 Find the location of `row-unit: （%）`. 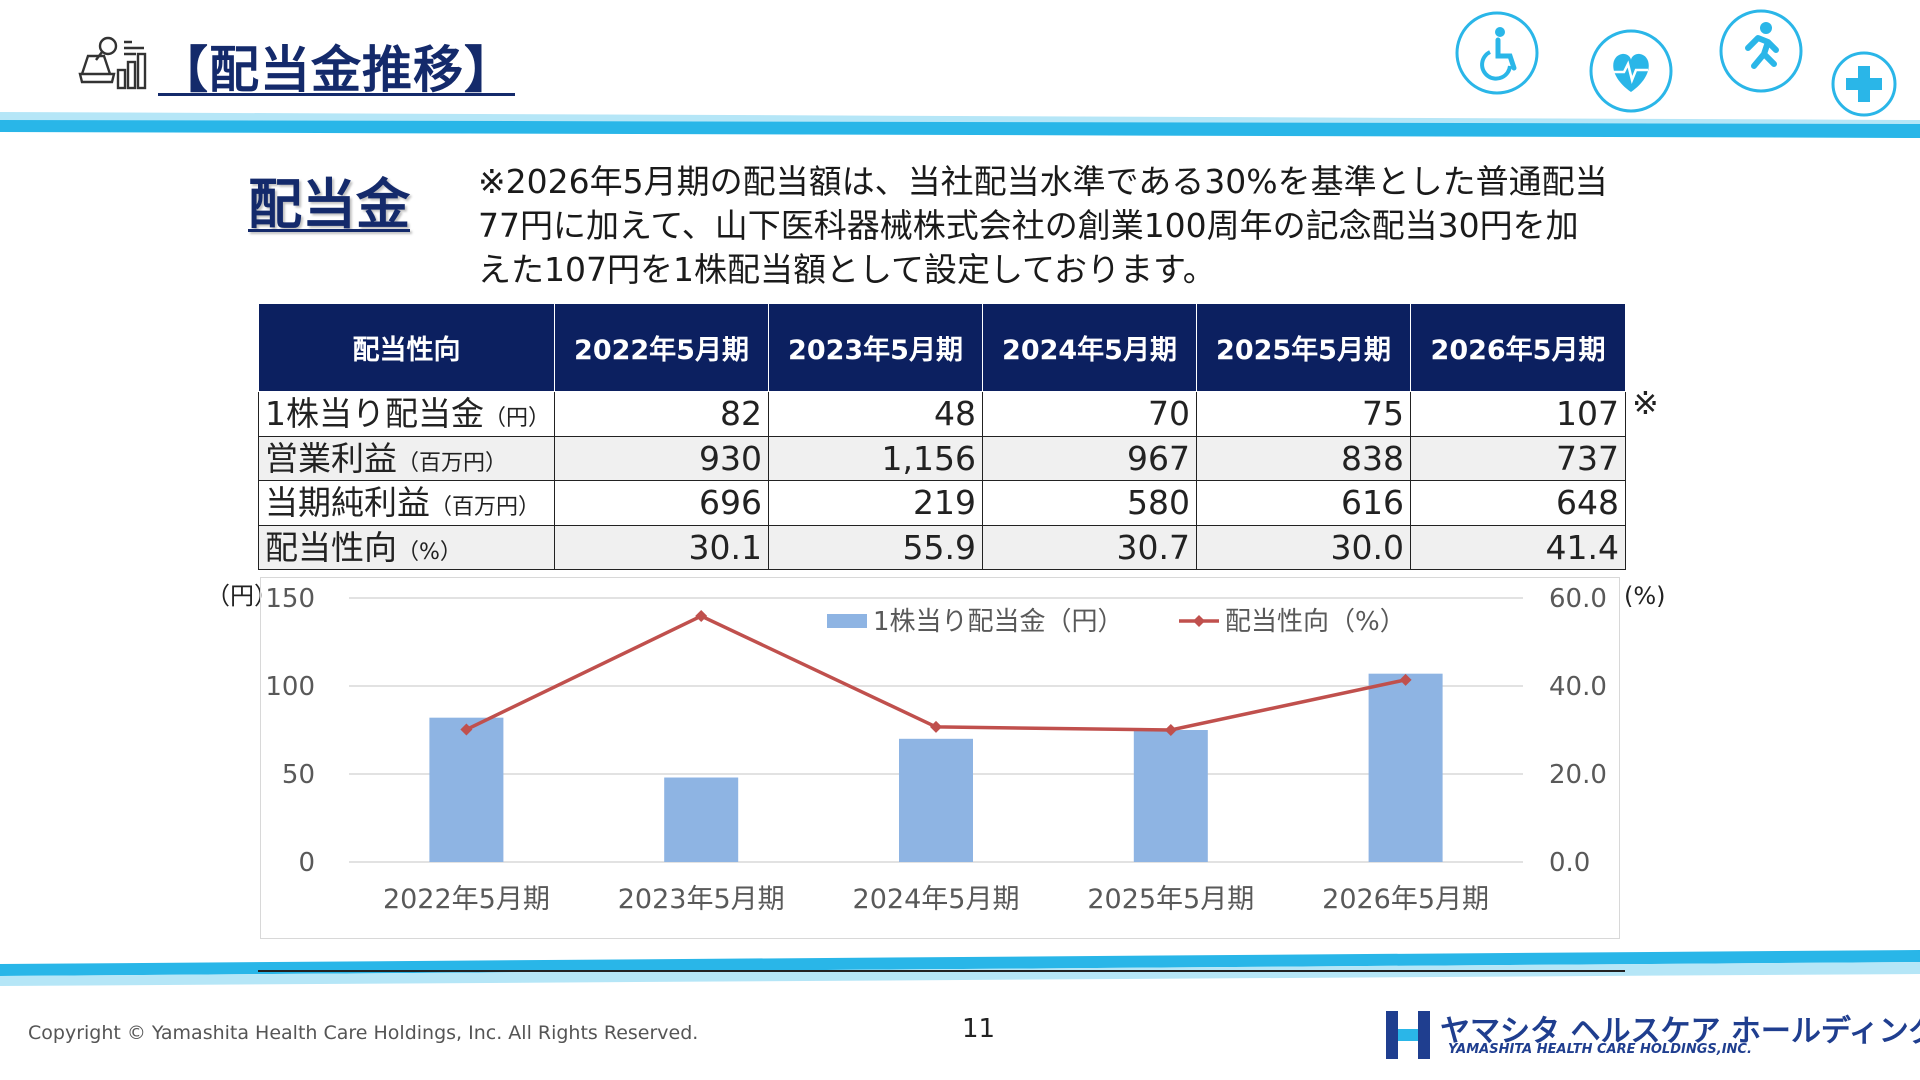

row-unit: （%） is located at coordinates (429, 552).